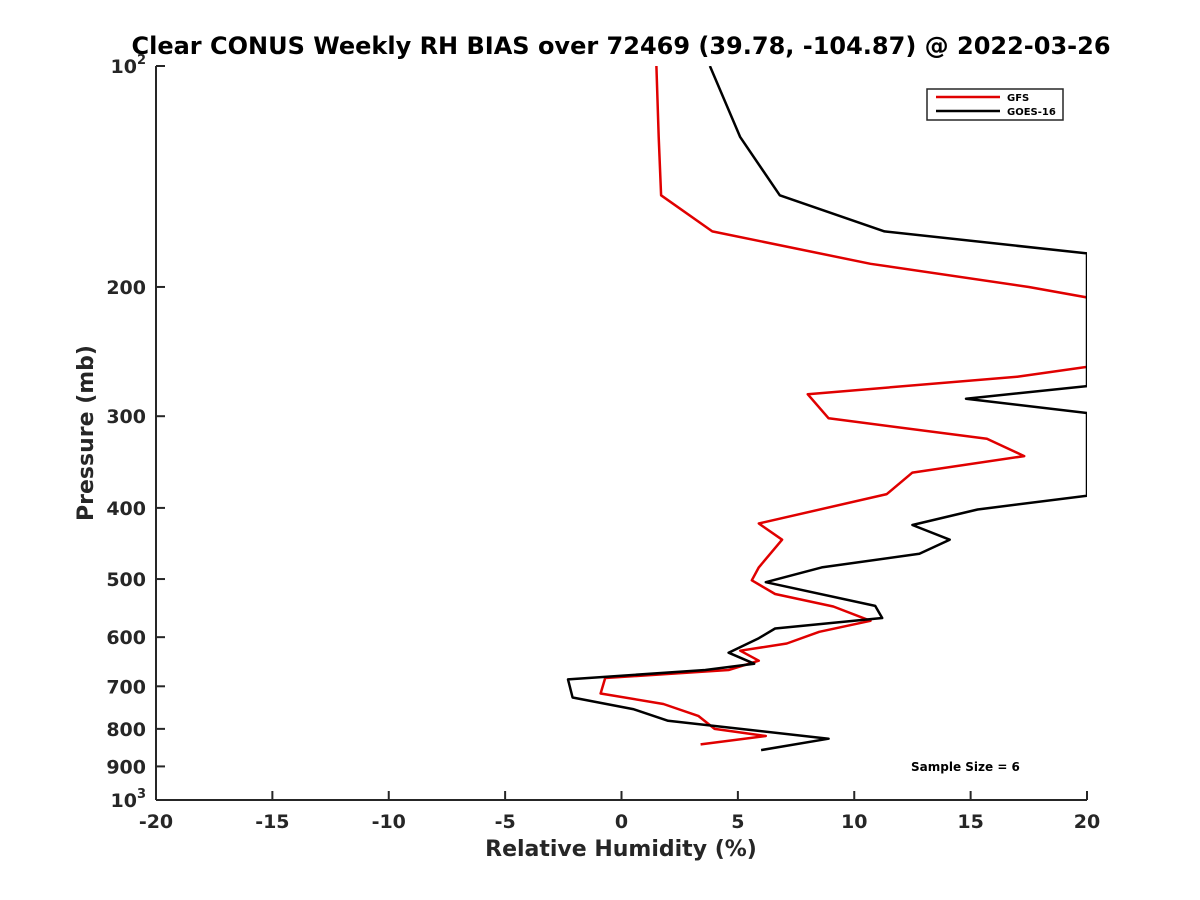  Describe the element at coordinates (126, 509) in the screenshot. I see `y-tick-label: 400` at that location.